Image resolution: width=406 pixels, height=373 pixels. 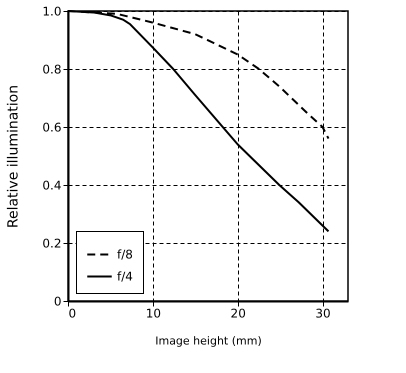 What do you see at coordinates (153, 313) in the screenshot?
I see `x-tick-label: 10` at bounding box center [153, 313].